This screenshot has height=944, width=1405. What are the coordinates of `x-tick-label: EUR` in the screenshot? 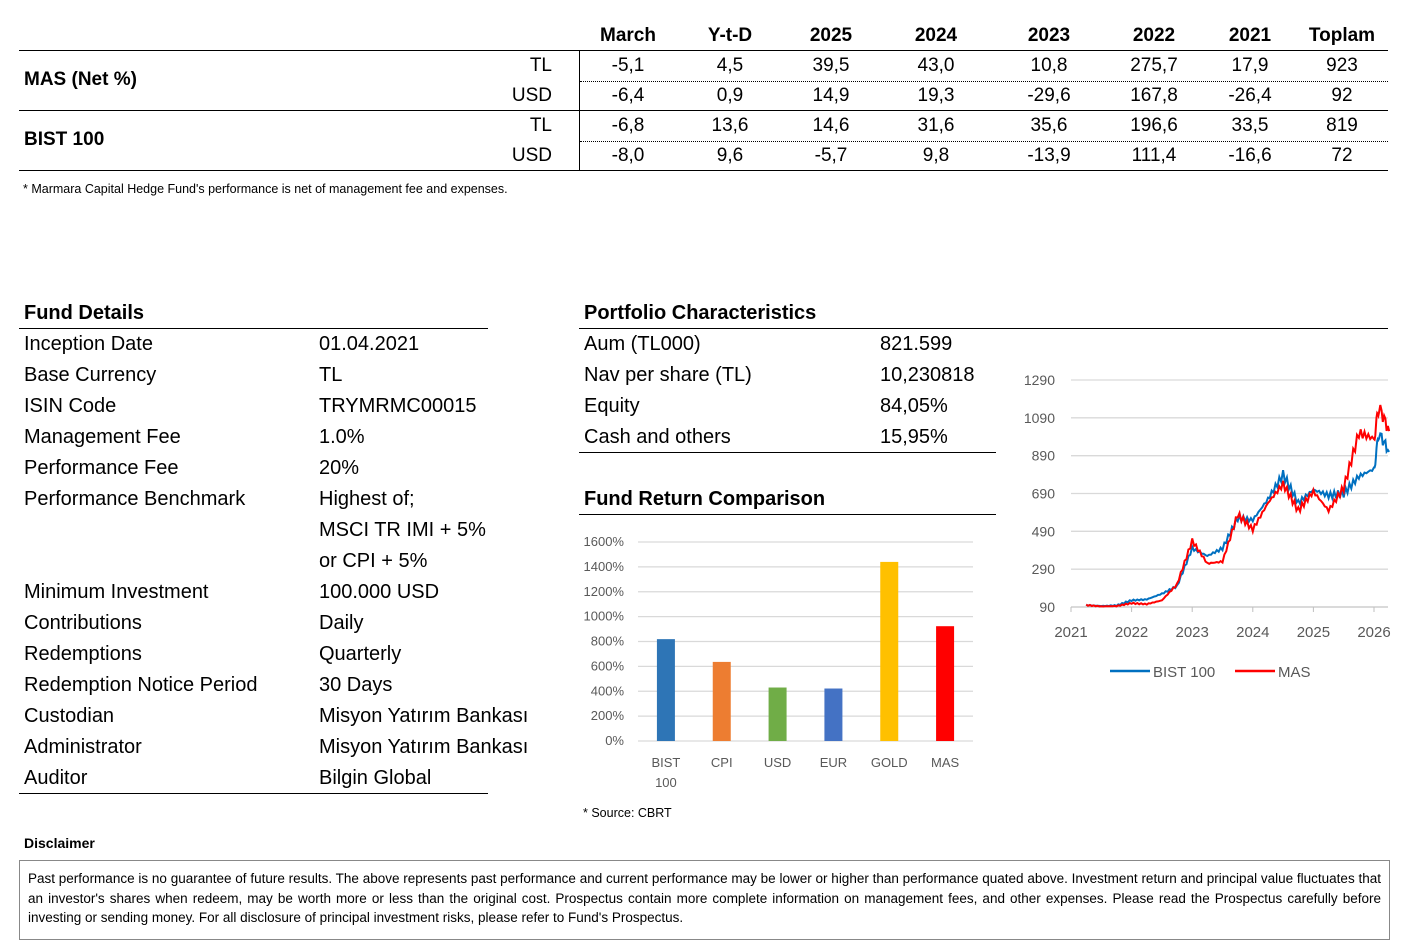 It's located at (833, 762).